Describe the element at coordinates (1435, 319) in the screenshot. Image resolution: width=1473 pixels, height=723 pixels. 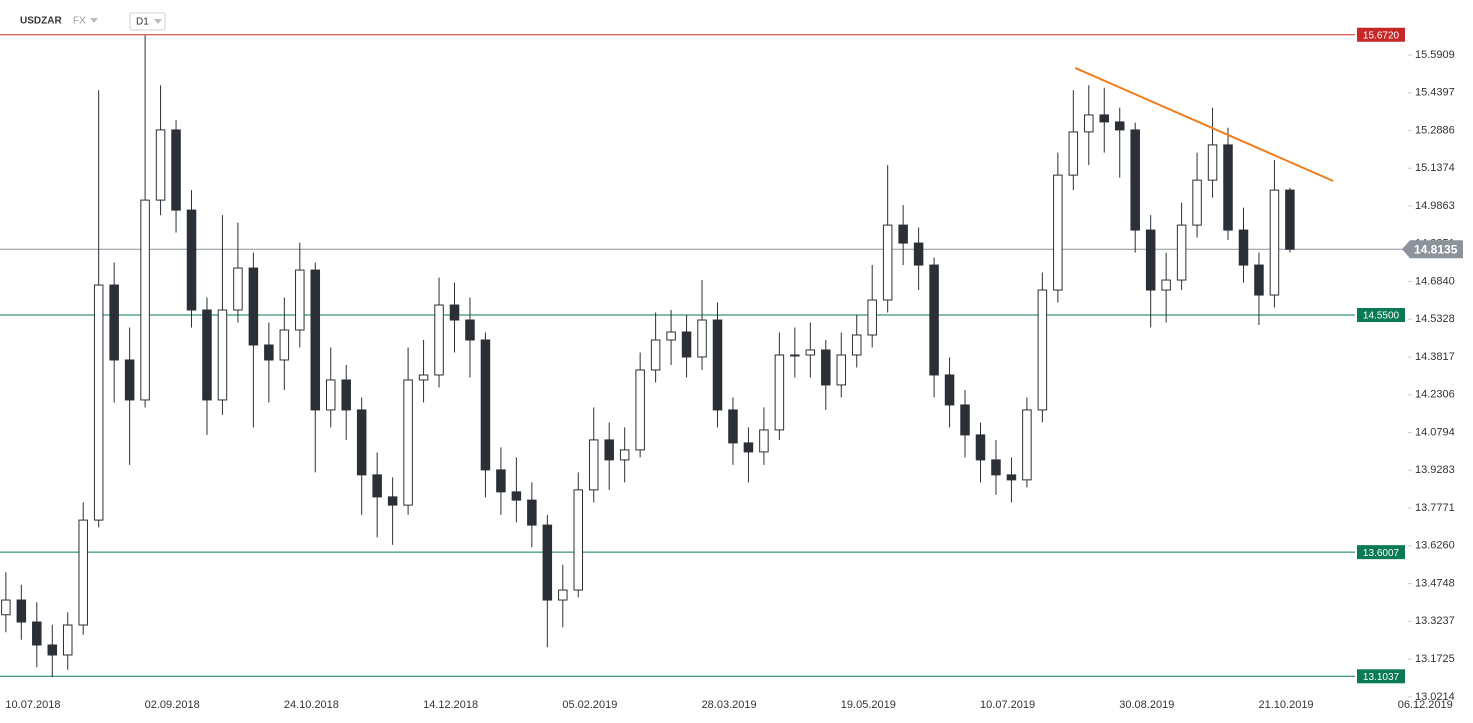
I see `y-tick-label: 14.5328` at that location.